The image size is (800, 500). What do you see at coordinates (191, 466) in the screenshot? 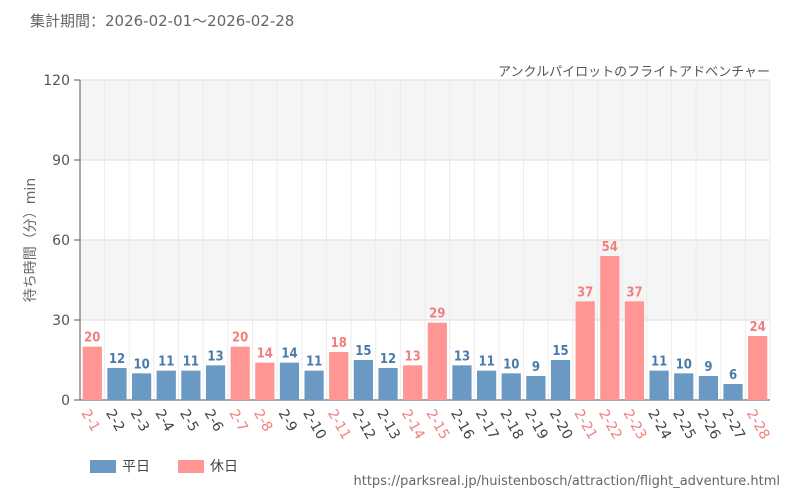
I see `legend-swatch-holiday` at bounding box center [191, 466].